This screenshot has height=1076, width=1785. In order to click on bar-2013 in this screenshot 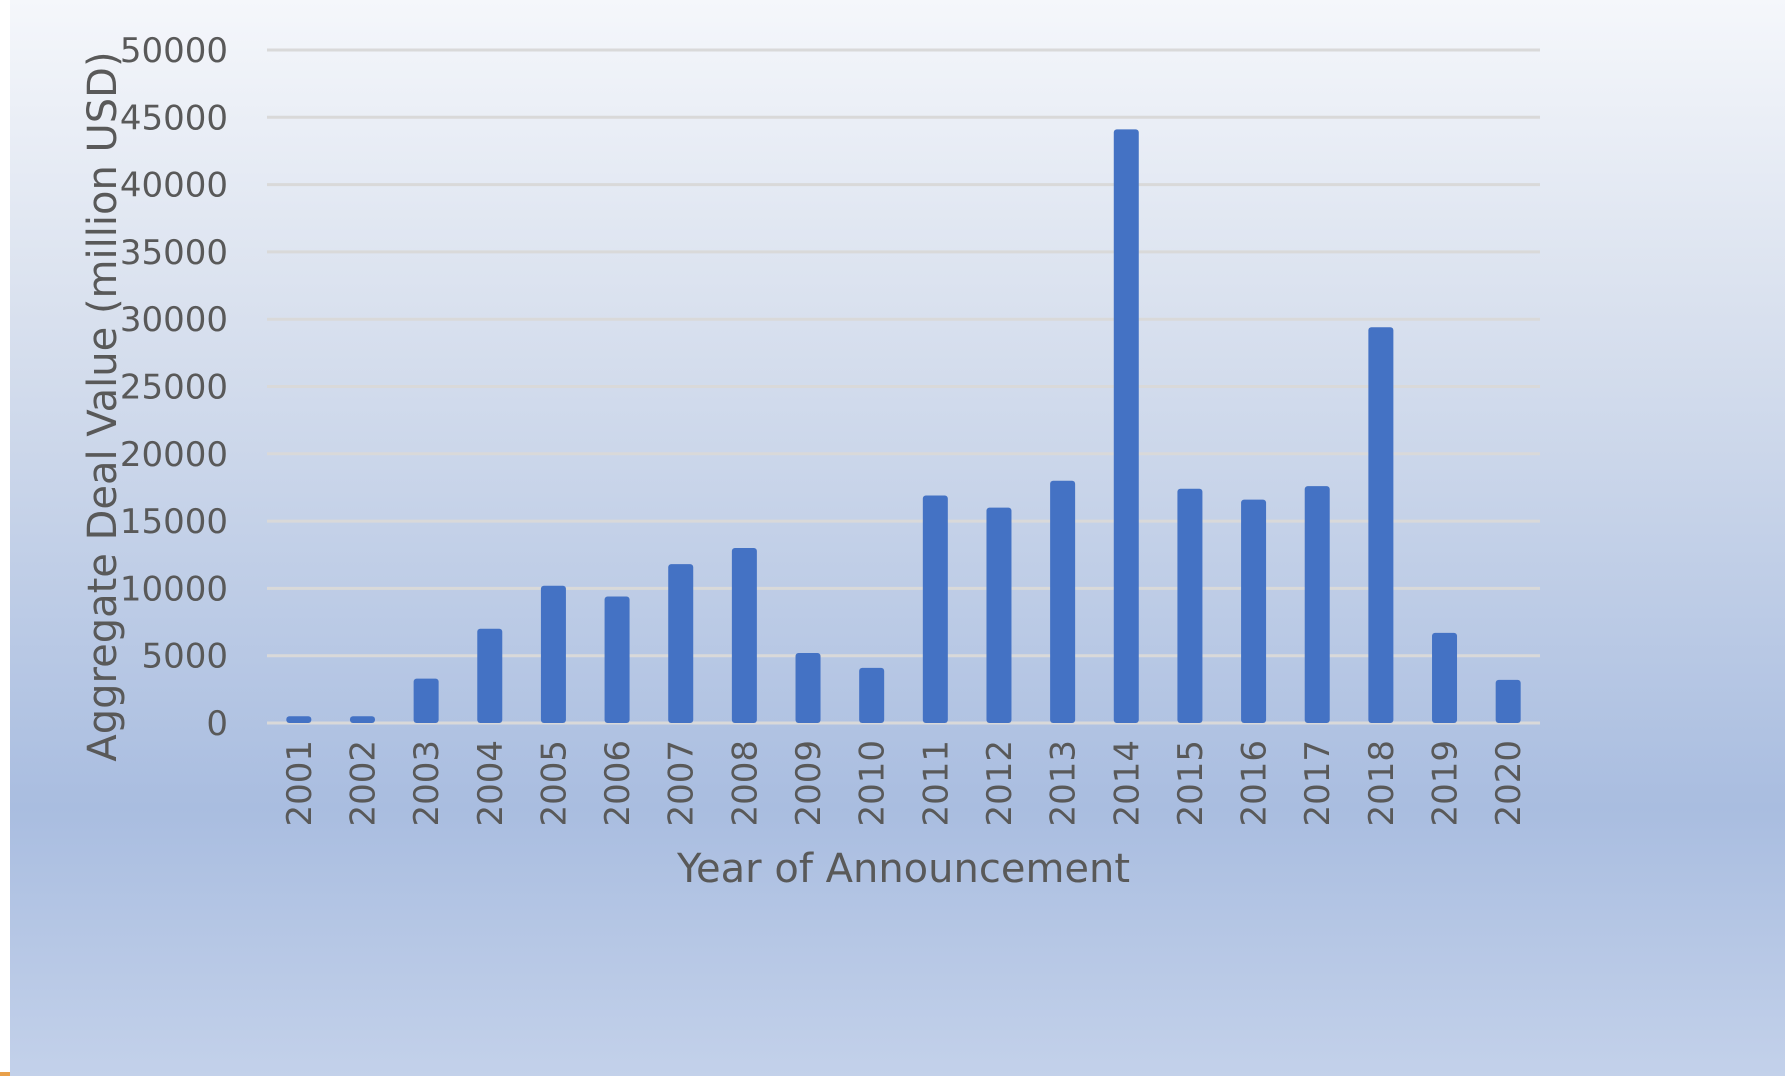, I will do `click(1063, 601)`.